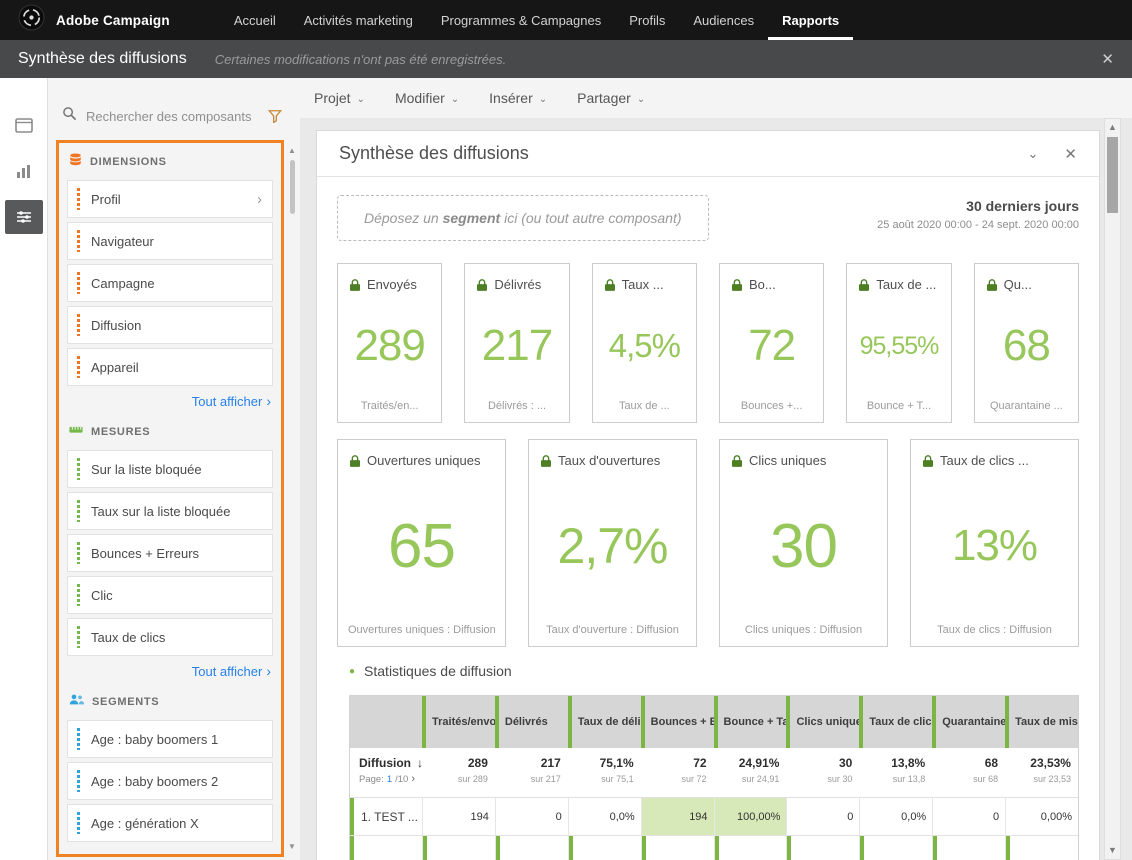 The height and width of the screenshot is (860, 1132). Describe the element at coordinates (371, 779) in the screenshot. I see `page-label: Page:` at that location.